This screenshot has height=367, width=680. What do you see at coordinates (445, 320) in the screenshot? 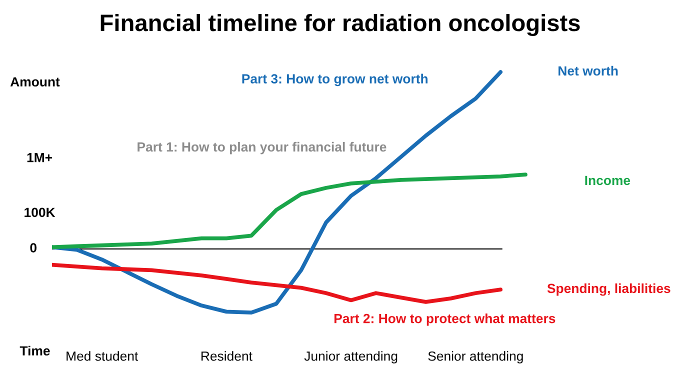
I see `text: Part 2: How to protect what matters` at bounding box center [445, 320].